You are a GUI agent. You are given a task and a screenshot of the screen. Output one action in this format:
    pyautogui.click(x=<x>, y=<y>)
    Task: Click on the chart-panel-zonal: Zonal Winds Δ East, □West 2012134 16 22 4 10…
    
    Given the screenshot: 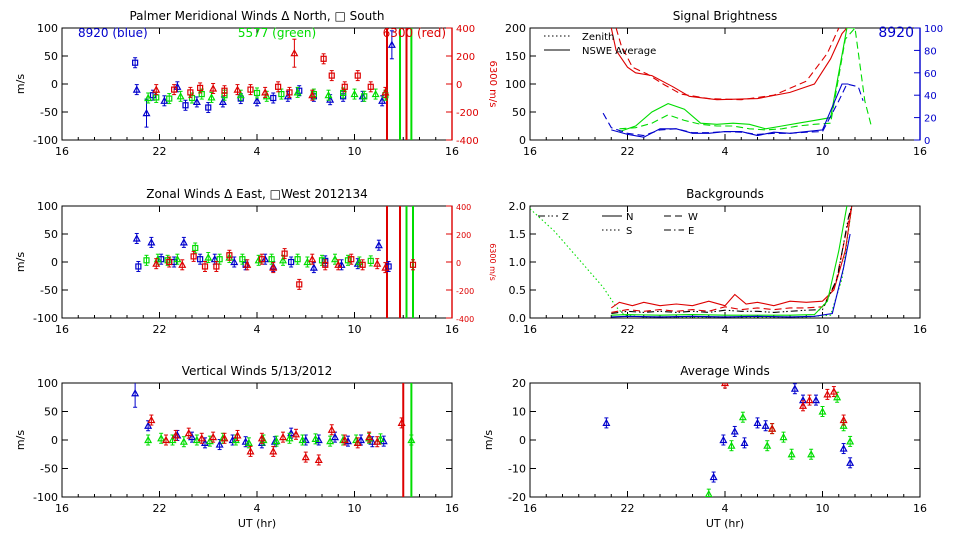 What is the action you would take?
    pyautogui.click(x=255, y=261)
    